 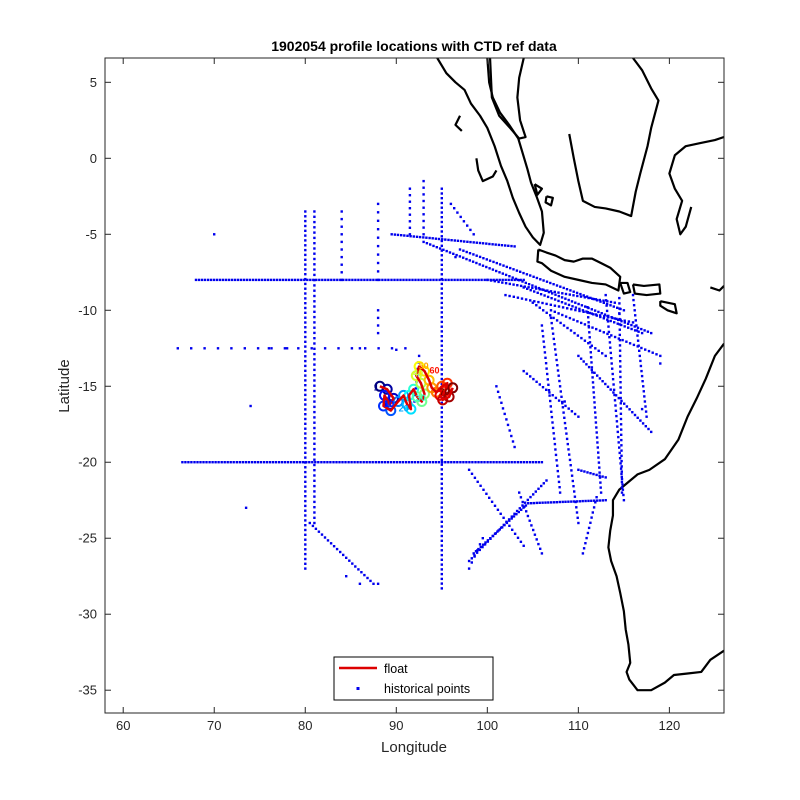 I want to click on legend-historical-label: historical points, so click(x=427, y=689).